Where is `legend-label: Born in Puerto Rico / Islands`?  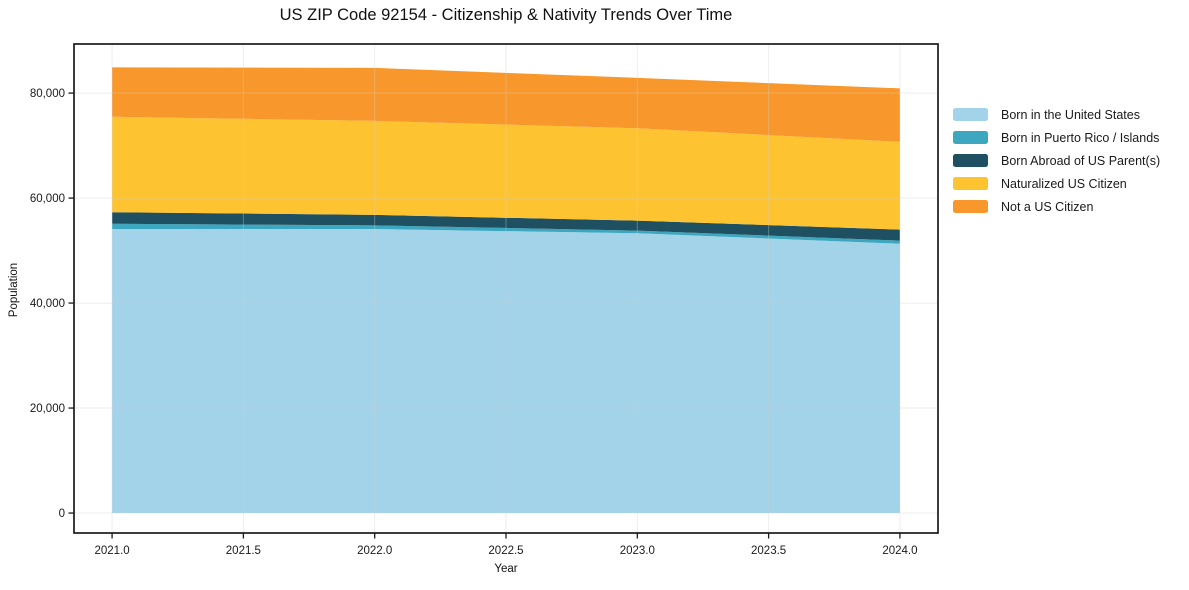
legend-label: Born in Puerto Rico / Islands is located at coordinates (1080, 137).